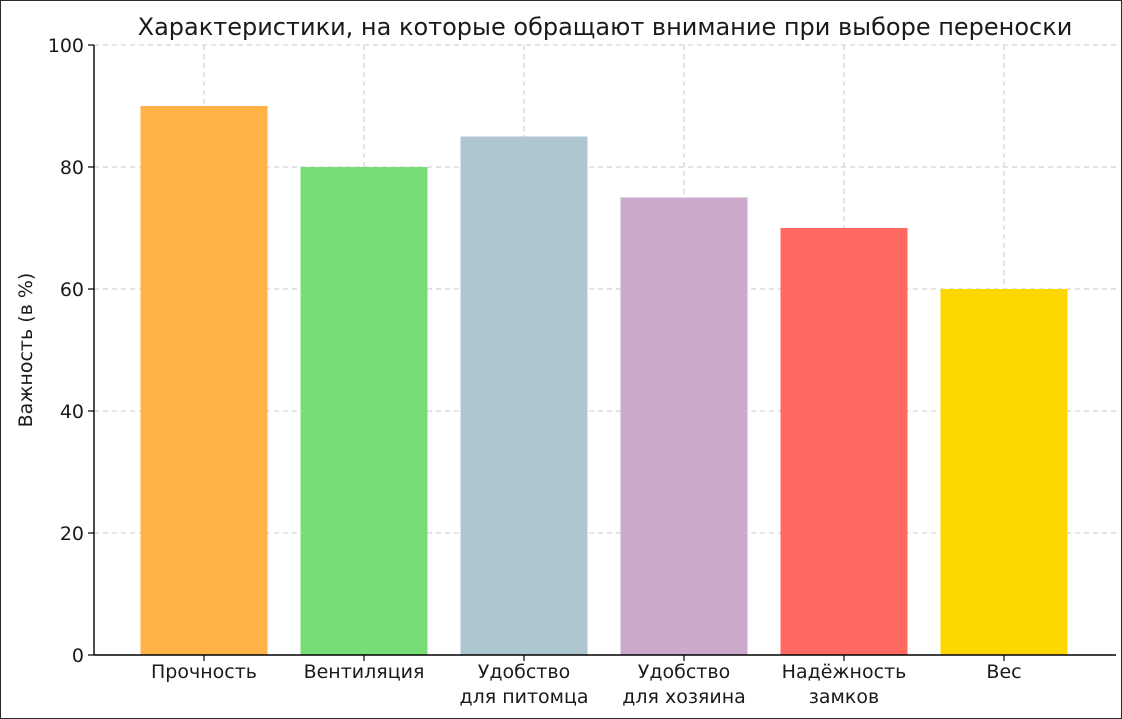 The image size is (1122, 719). I want to click on y-tick-label: 20, so click(72, 534).